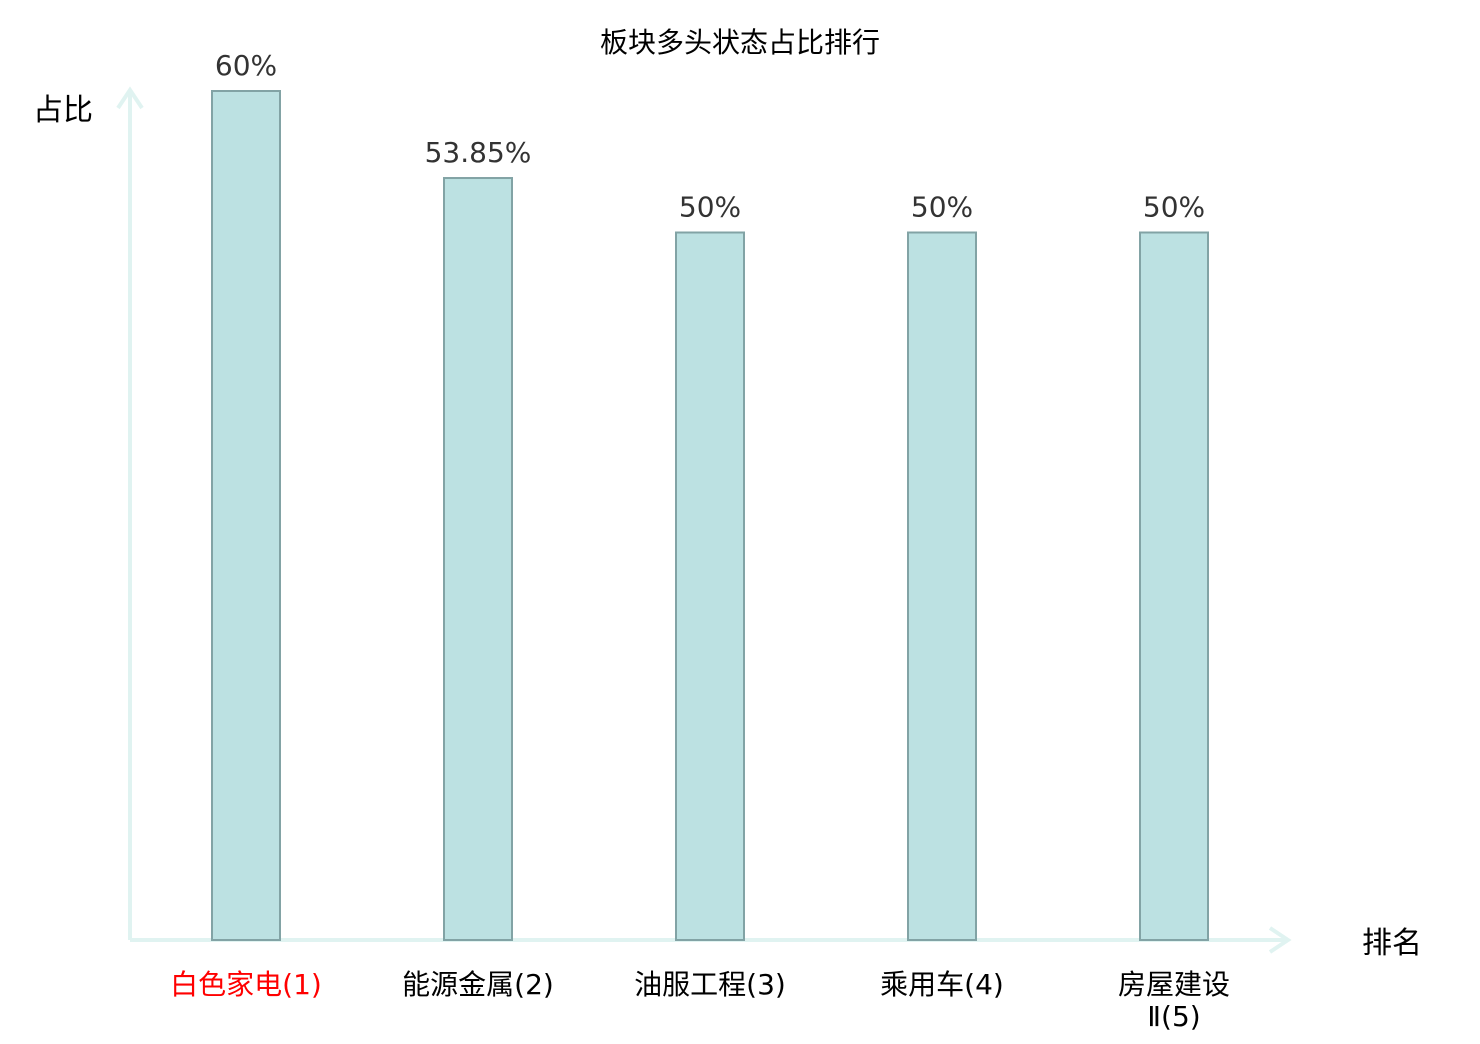 The width and height of the screenshot is (1480, 1044). Describe the element at coordinates (478, 984) in the screenshot. I see `x-tick-label: 能源金属(2)` at that location.